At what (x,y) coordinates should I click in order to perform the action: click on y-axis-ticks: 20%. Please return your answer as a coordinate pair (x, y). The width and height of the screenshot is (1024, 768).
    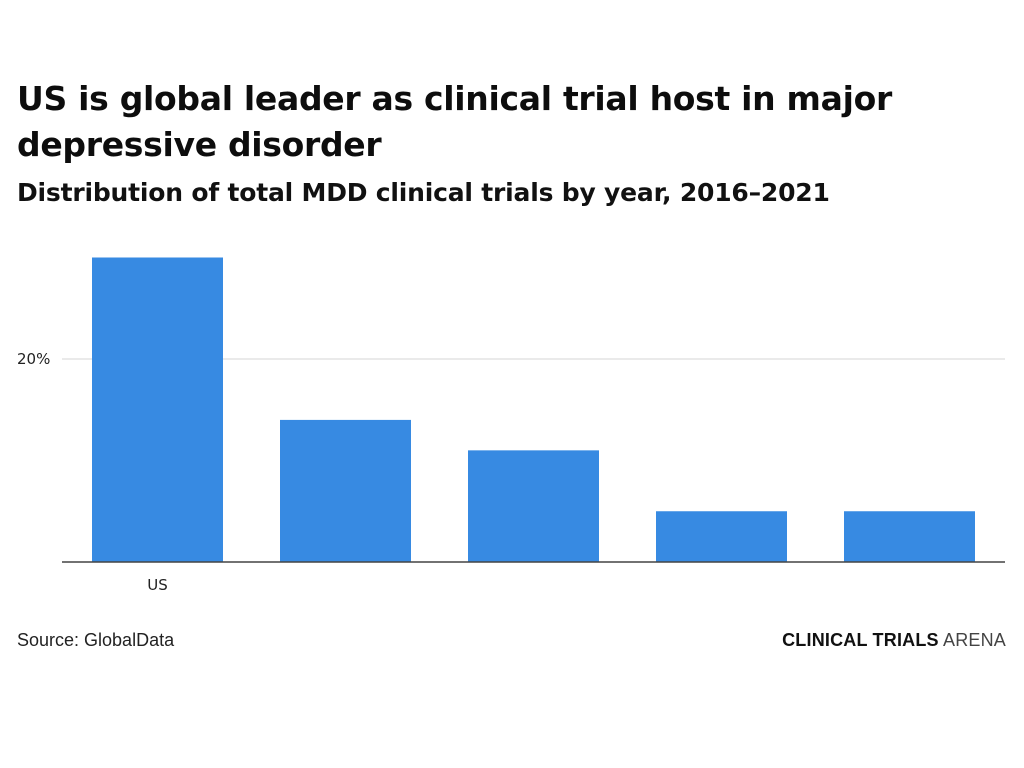
    Looking at the image, I should click on (33, 359).